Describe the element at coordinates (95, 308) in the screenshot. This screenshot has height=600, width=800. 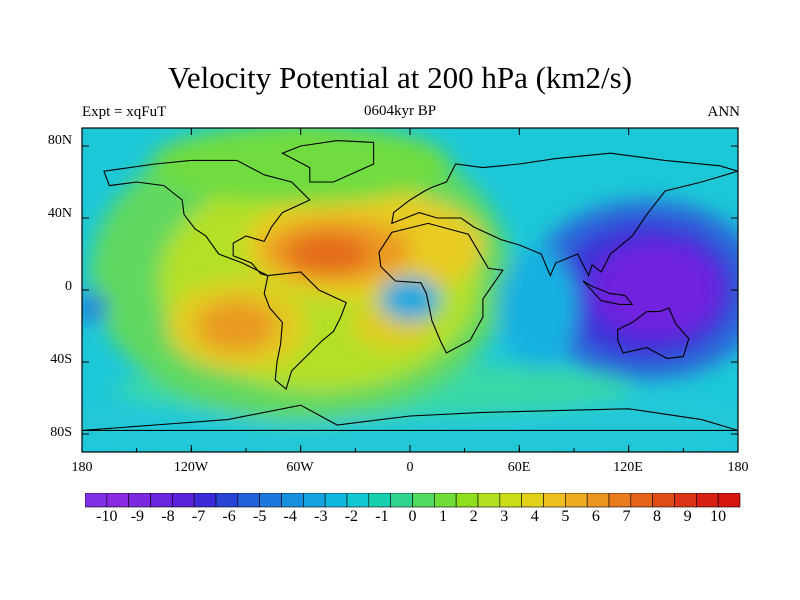
I see `dateline-negative` at that location.